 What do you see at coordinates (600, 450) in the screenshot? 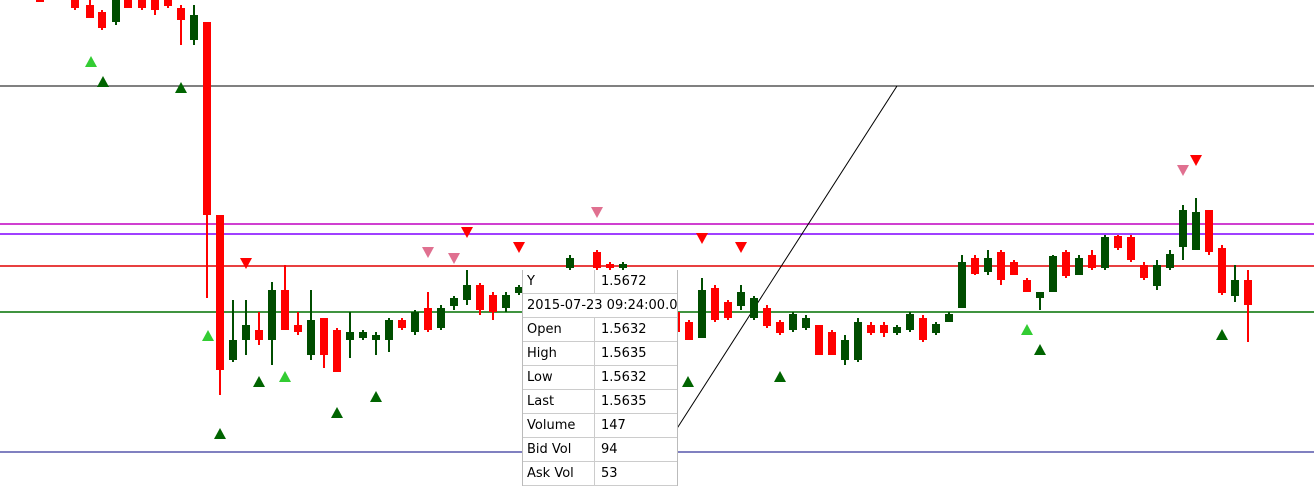
I see `tooltip-row: Bid Vol 94` at bounding box center [600, 450].